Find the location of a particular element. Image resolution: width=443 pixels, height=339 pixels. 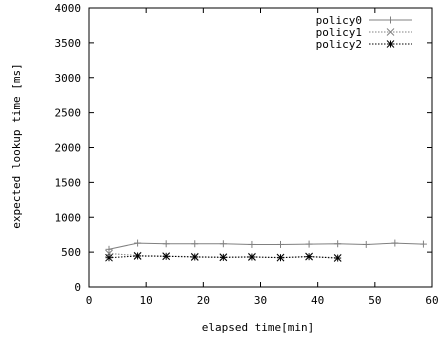

series-line-policy0 is located at coordinates (266, 246).